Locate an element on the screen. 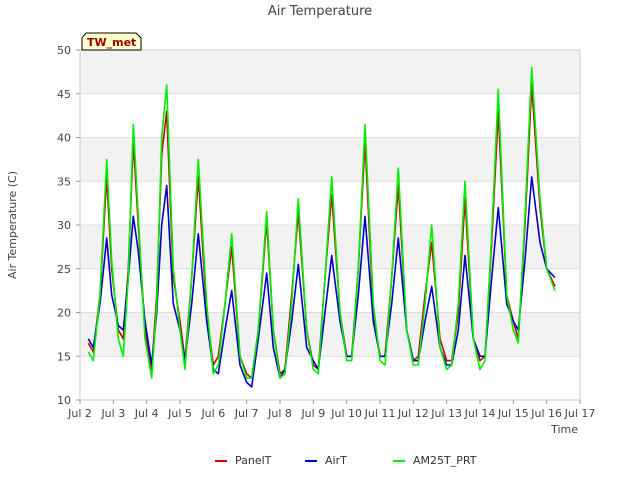  y-tick-label: 35 is located at coordinates (64, 181).